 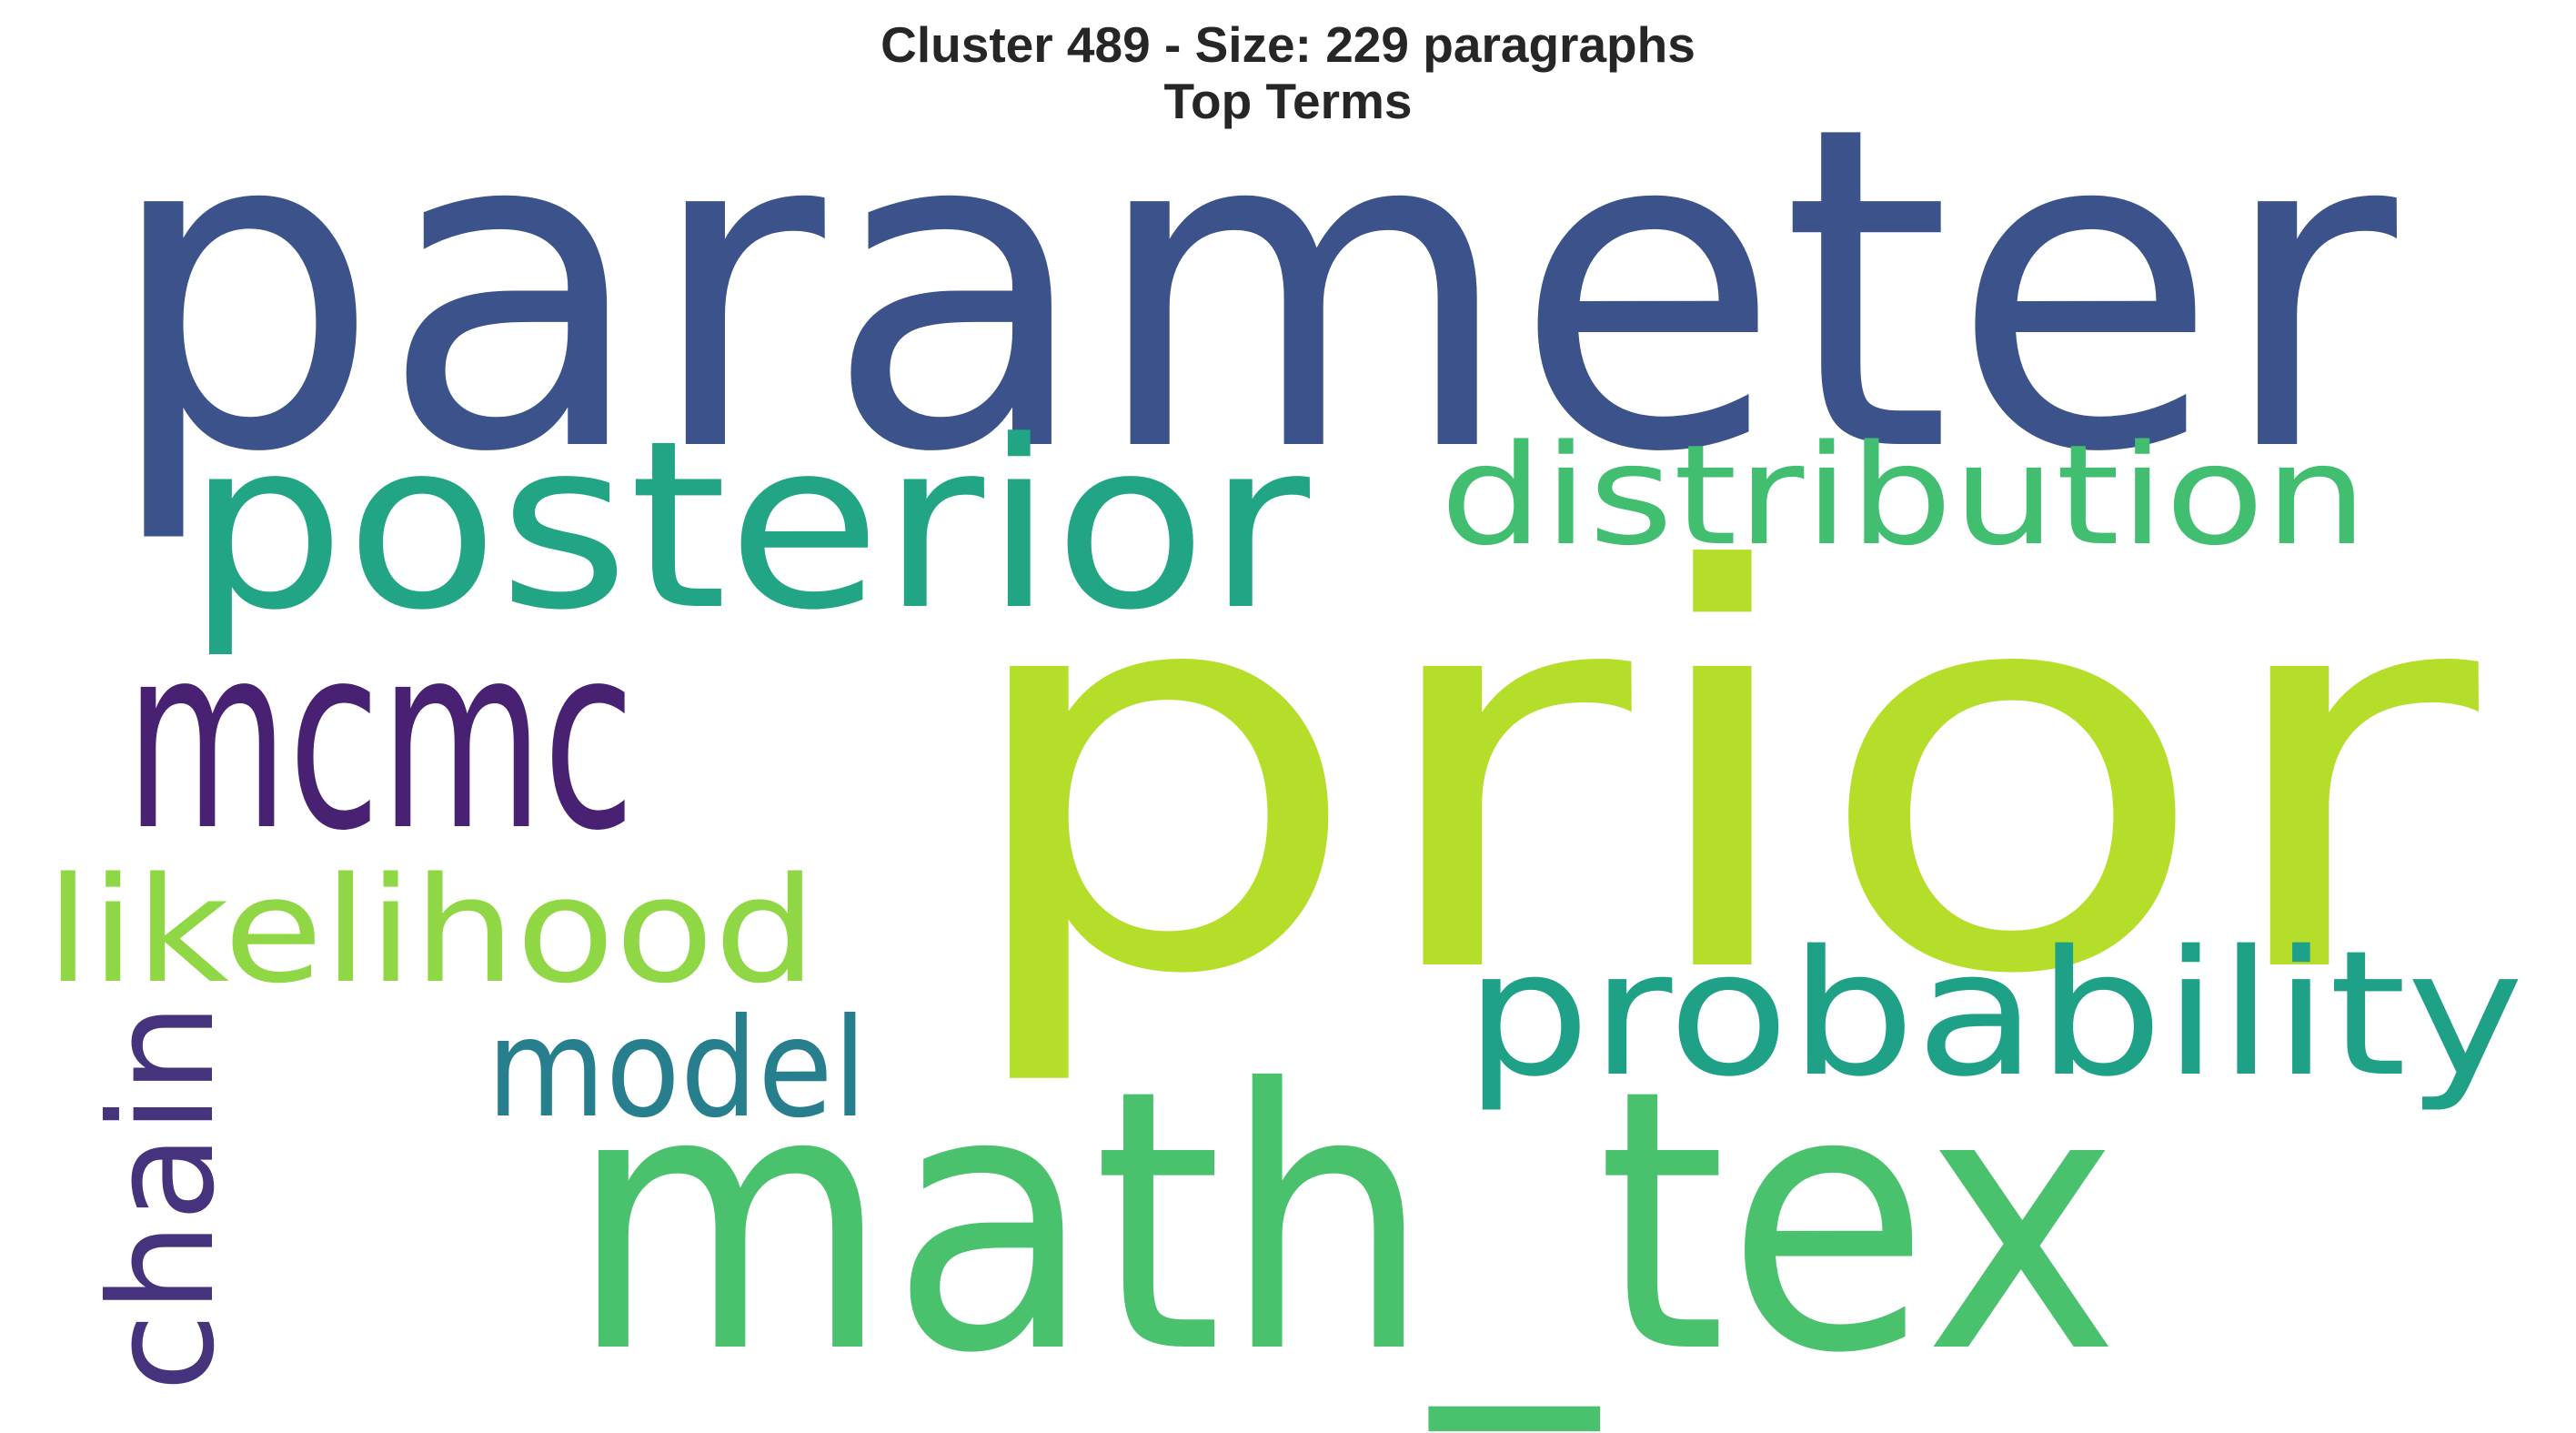 What do you see at coordinates (431, 930) in the screenshot?
I see `word-likelihood: likelihood` at bounding box center [431, 930].